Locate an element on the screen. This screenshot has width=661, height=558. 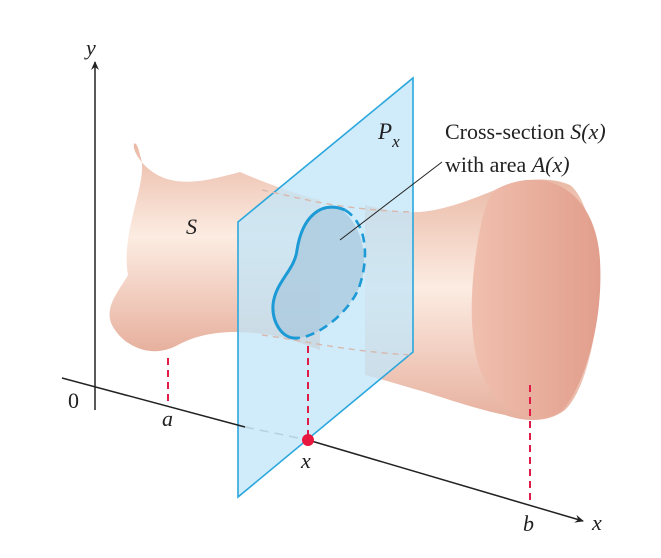
callout-leader is located at coordinates (391, 201).